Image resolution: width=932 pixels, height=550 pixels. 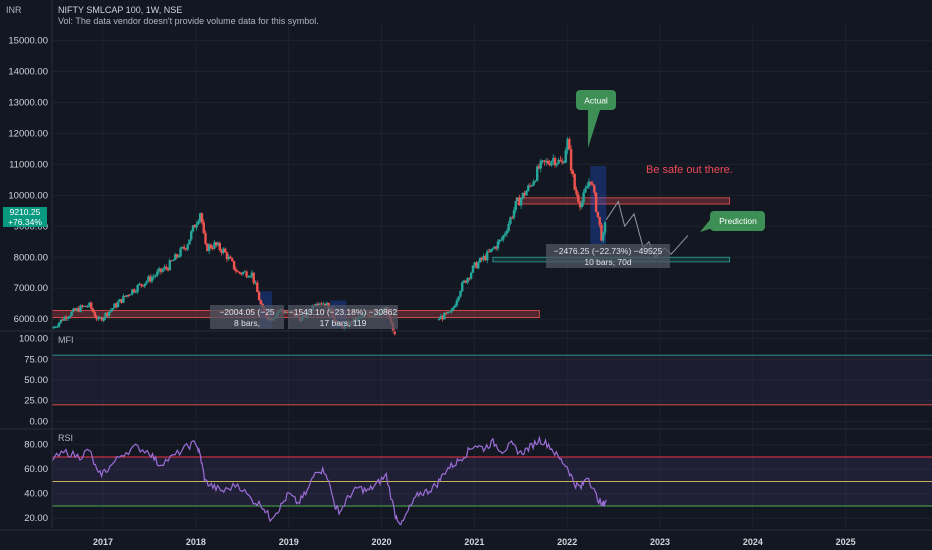 I want to click on prediction-callout-pointer, so click(x=706, y=224).